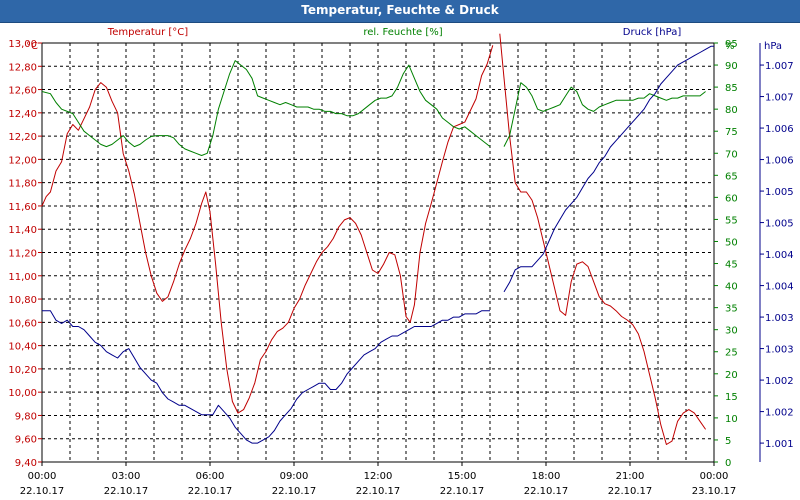  Describe the element at coordinates (652, 32) in the screenshot. I see `pressure-axis-label: Druck [hPa]` at that location.